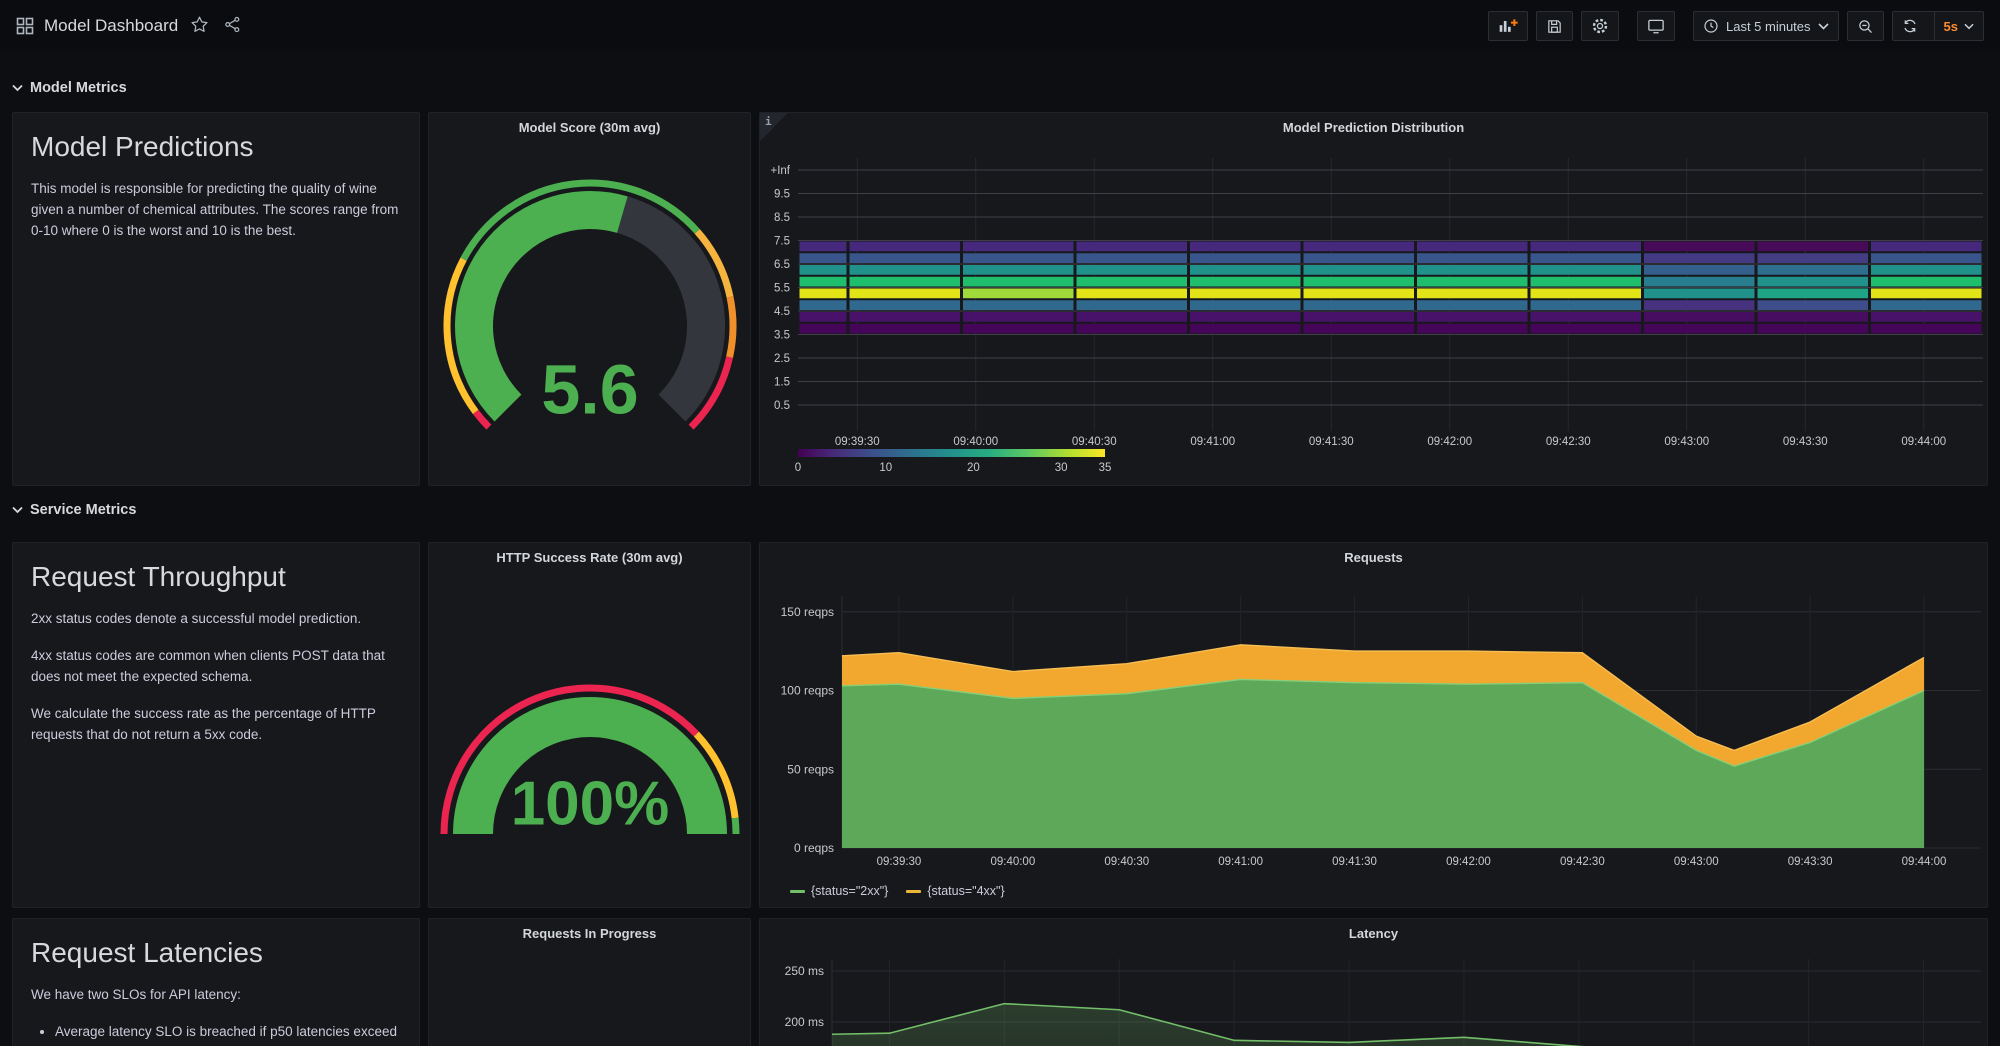 This screenshot has width=2000, height=1046. Describe the element at coordinates (1373, 557) in the screenshot. I see `panel-title: Requests` at that location.